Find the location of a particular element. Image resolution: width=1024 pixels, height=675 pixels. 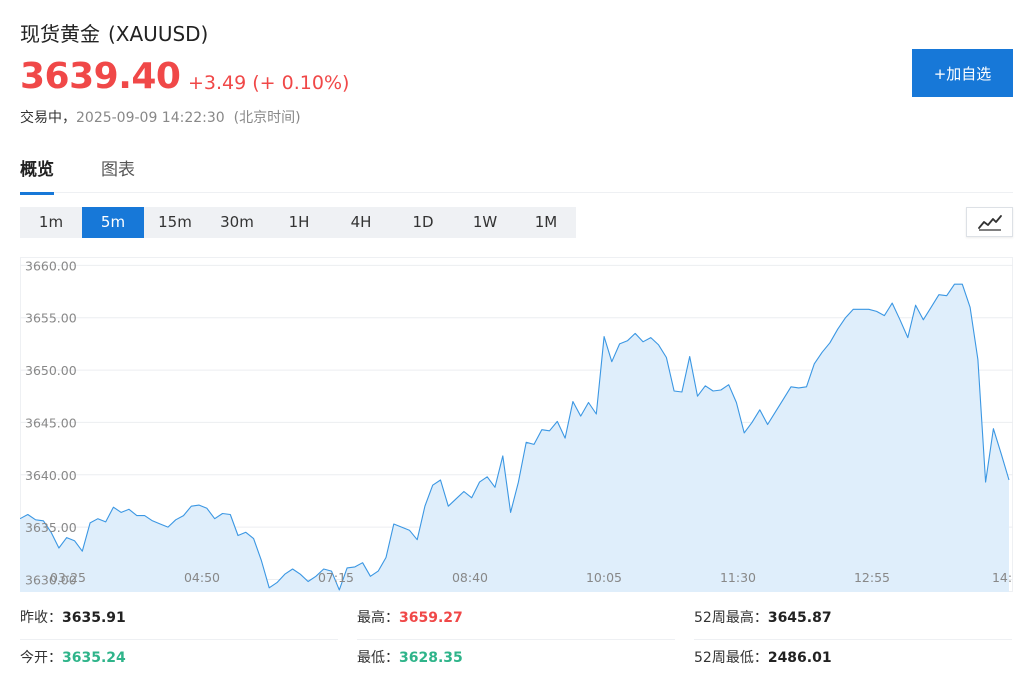

timezone-label: (北京时间) is located at coordinates (267, 118).